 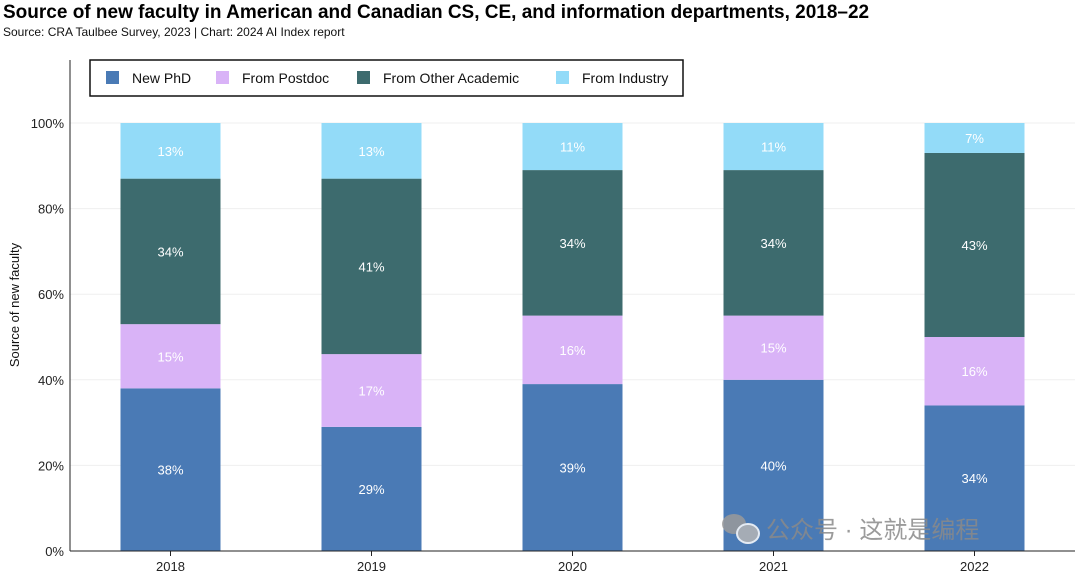 What do you see at coordinates (773, 566) in the screenshot?
I see `x-tick-label: 2021` at bounding box center [773, 566].